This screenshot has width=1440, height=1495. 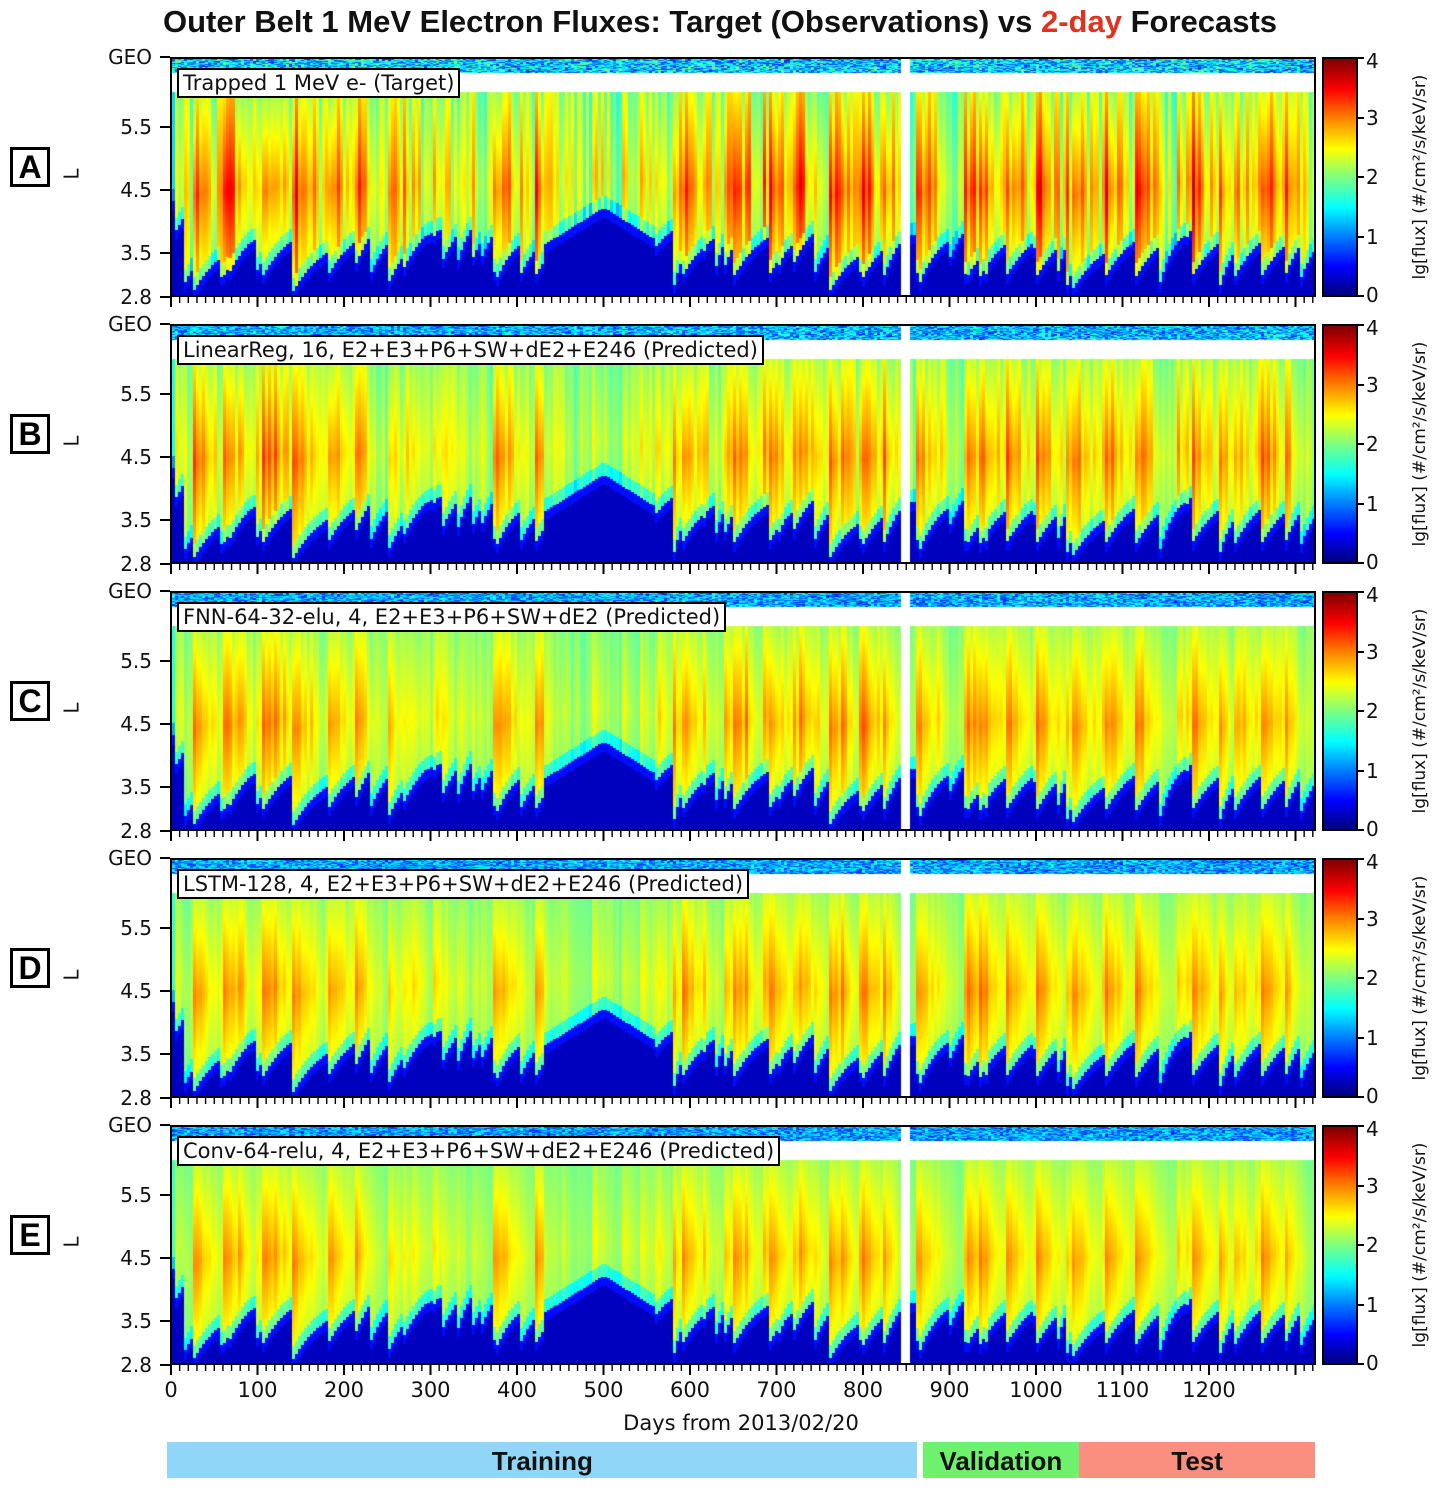 What do you see at coordinates (863, 1390) in the screenshot?
I see `x-tick-label: 800` at bounding box center [863, 1390].